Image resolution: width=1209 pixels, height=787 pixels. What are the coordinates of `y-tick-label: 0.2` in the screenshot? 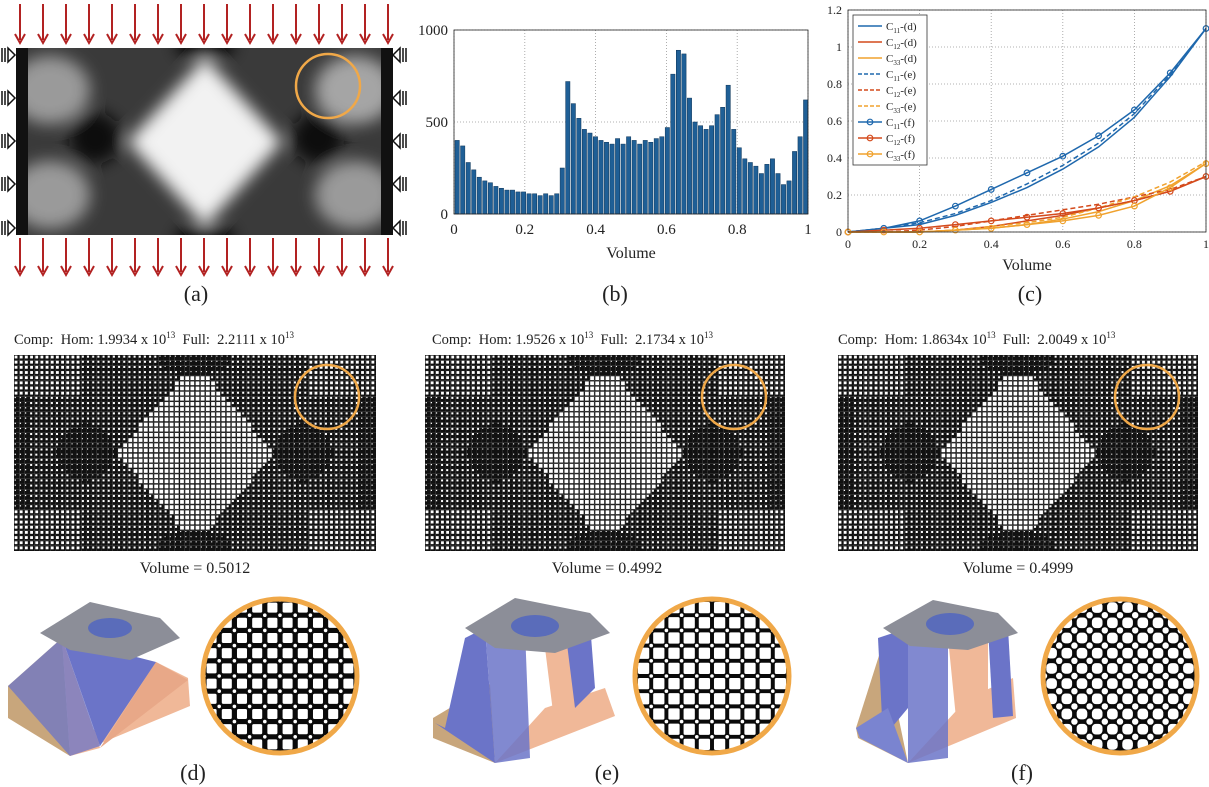 It's located at (834, 195).